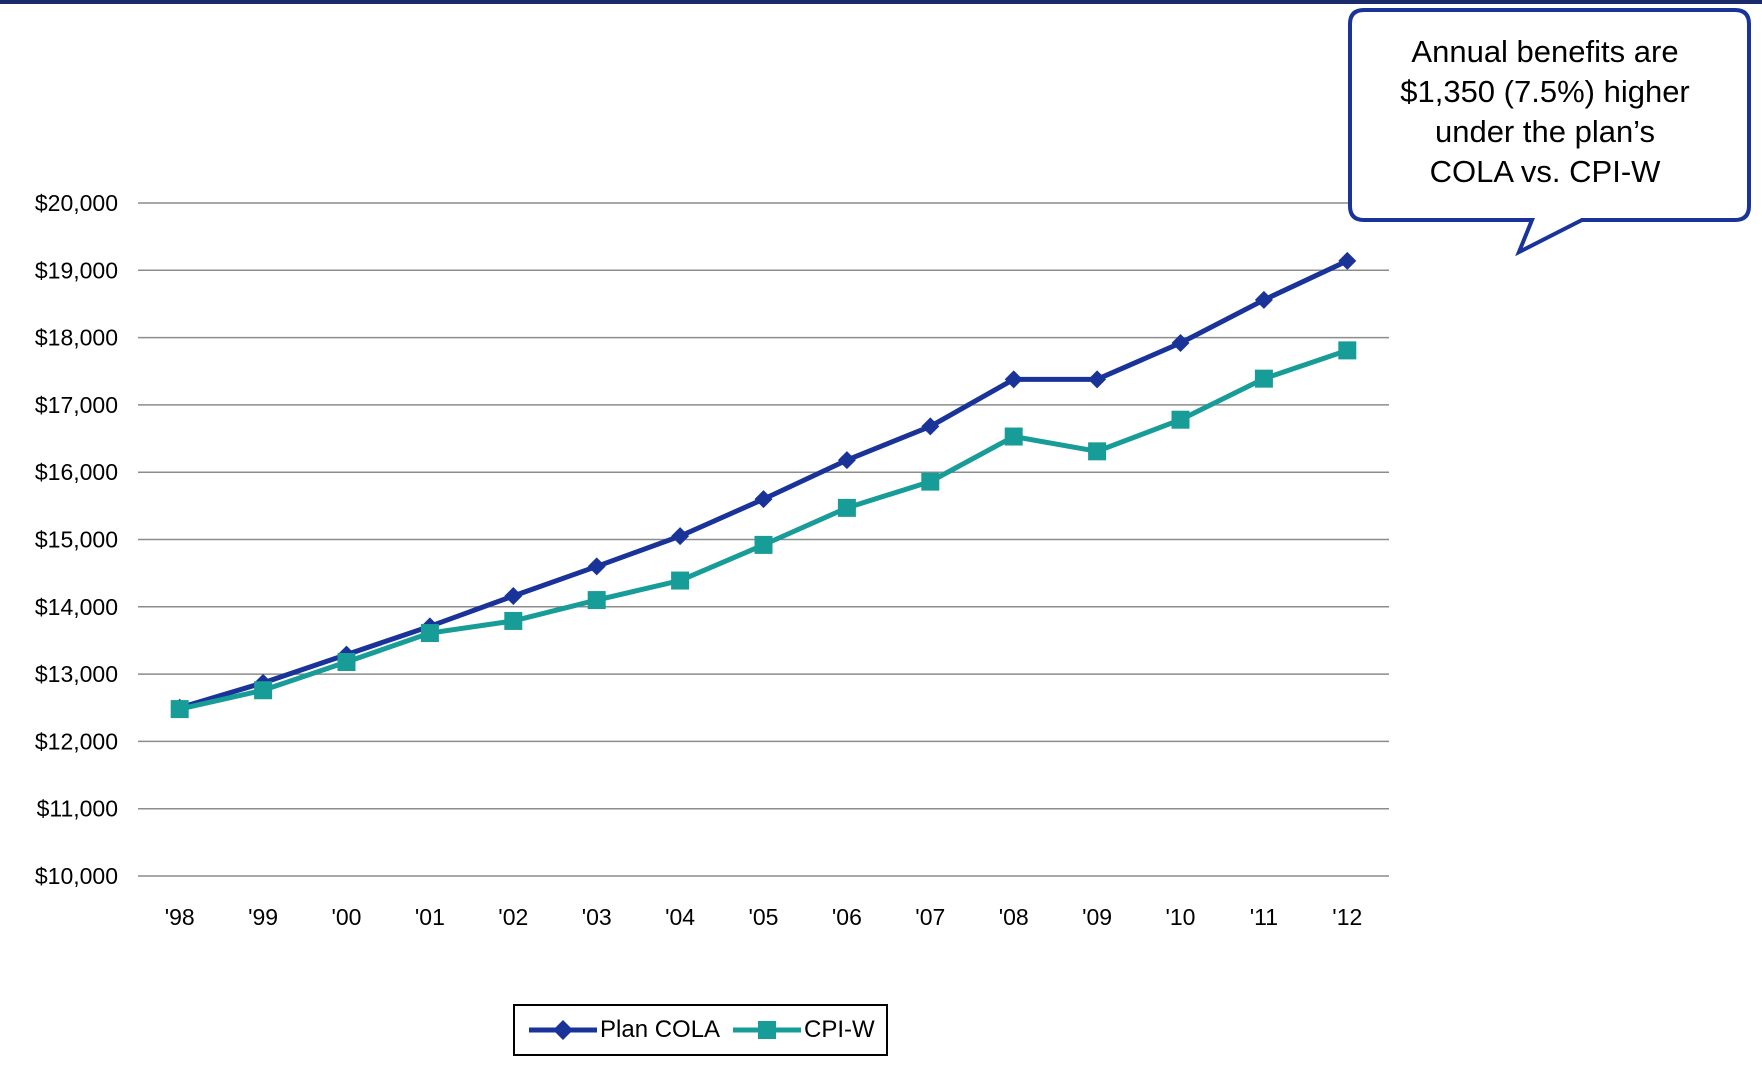 This screenshot has width=1762, height=1065. What do you see at coordinates (881, 2) in the screenshot?
I see `header-rule` at bounding box center [881, 2].